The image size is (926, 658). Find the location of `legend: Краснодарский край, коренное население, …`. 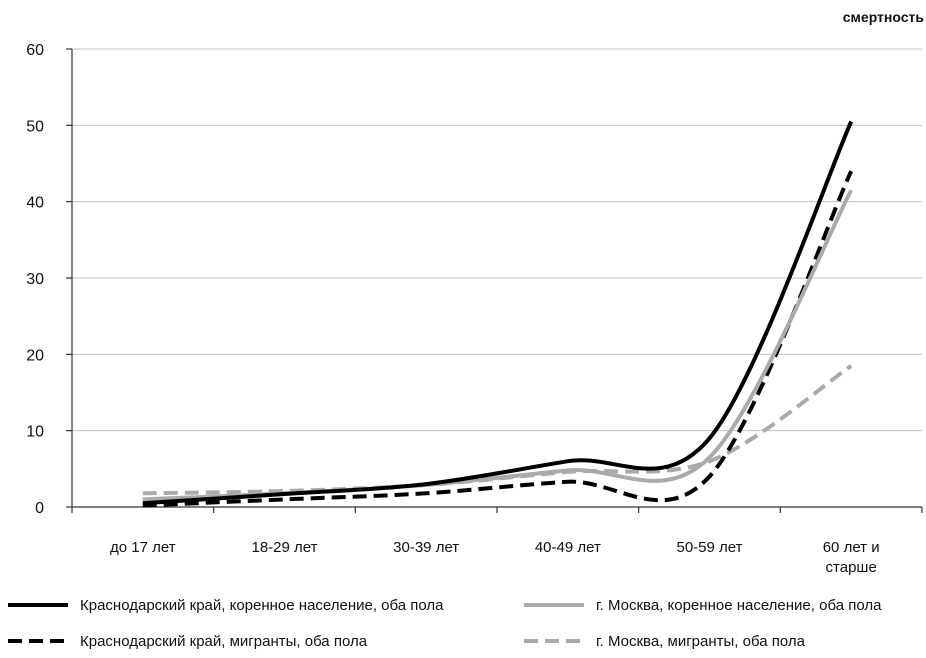

legend: Краснодарский край, коренное население, … is located at coordinates (445, 623).